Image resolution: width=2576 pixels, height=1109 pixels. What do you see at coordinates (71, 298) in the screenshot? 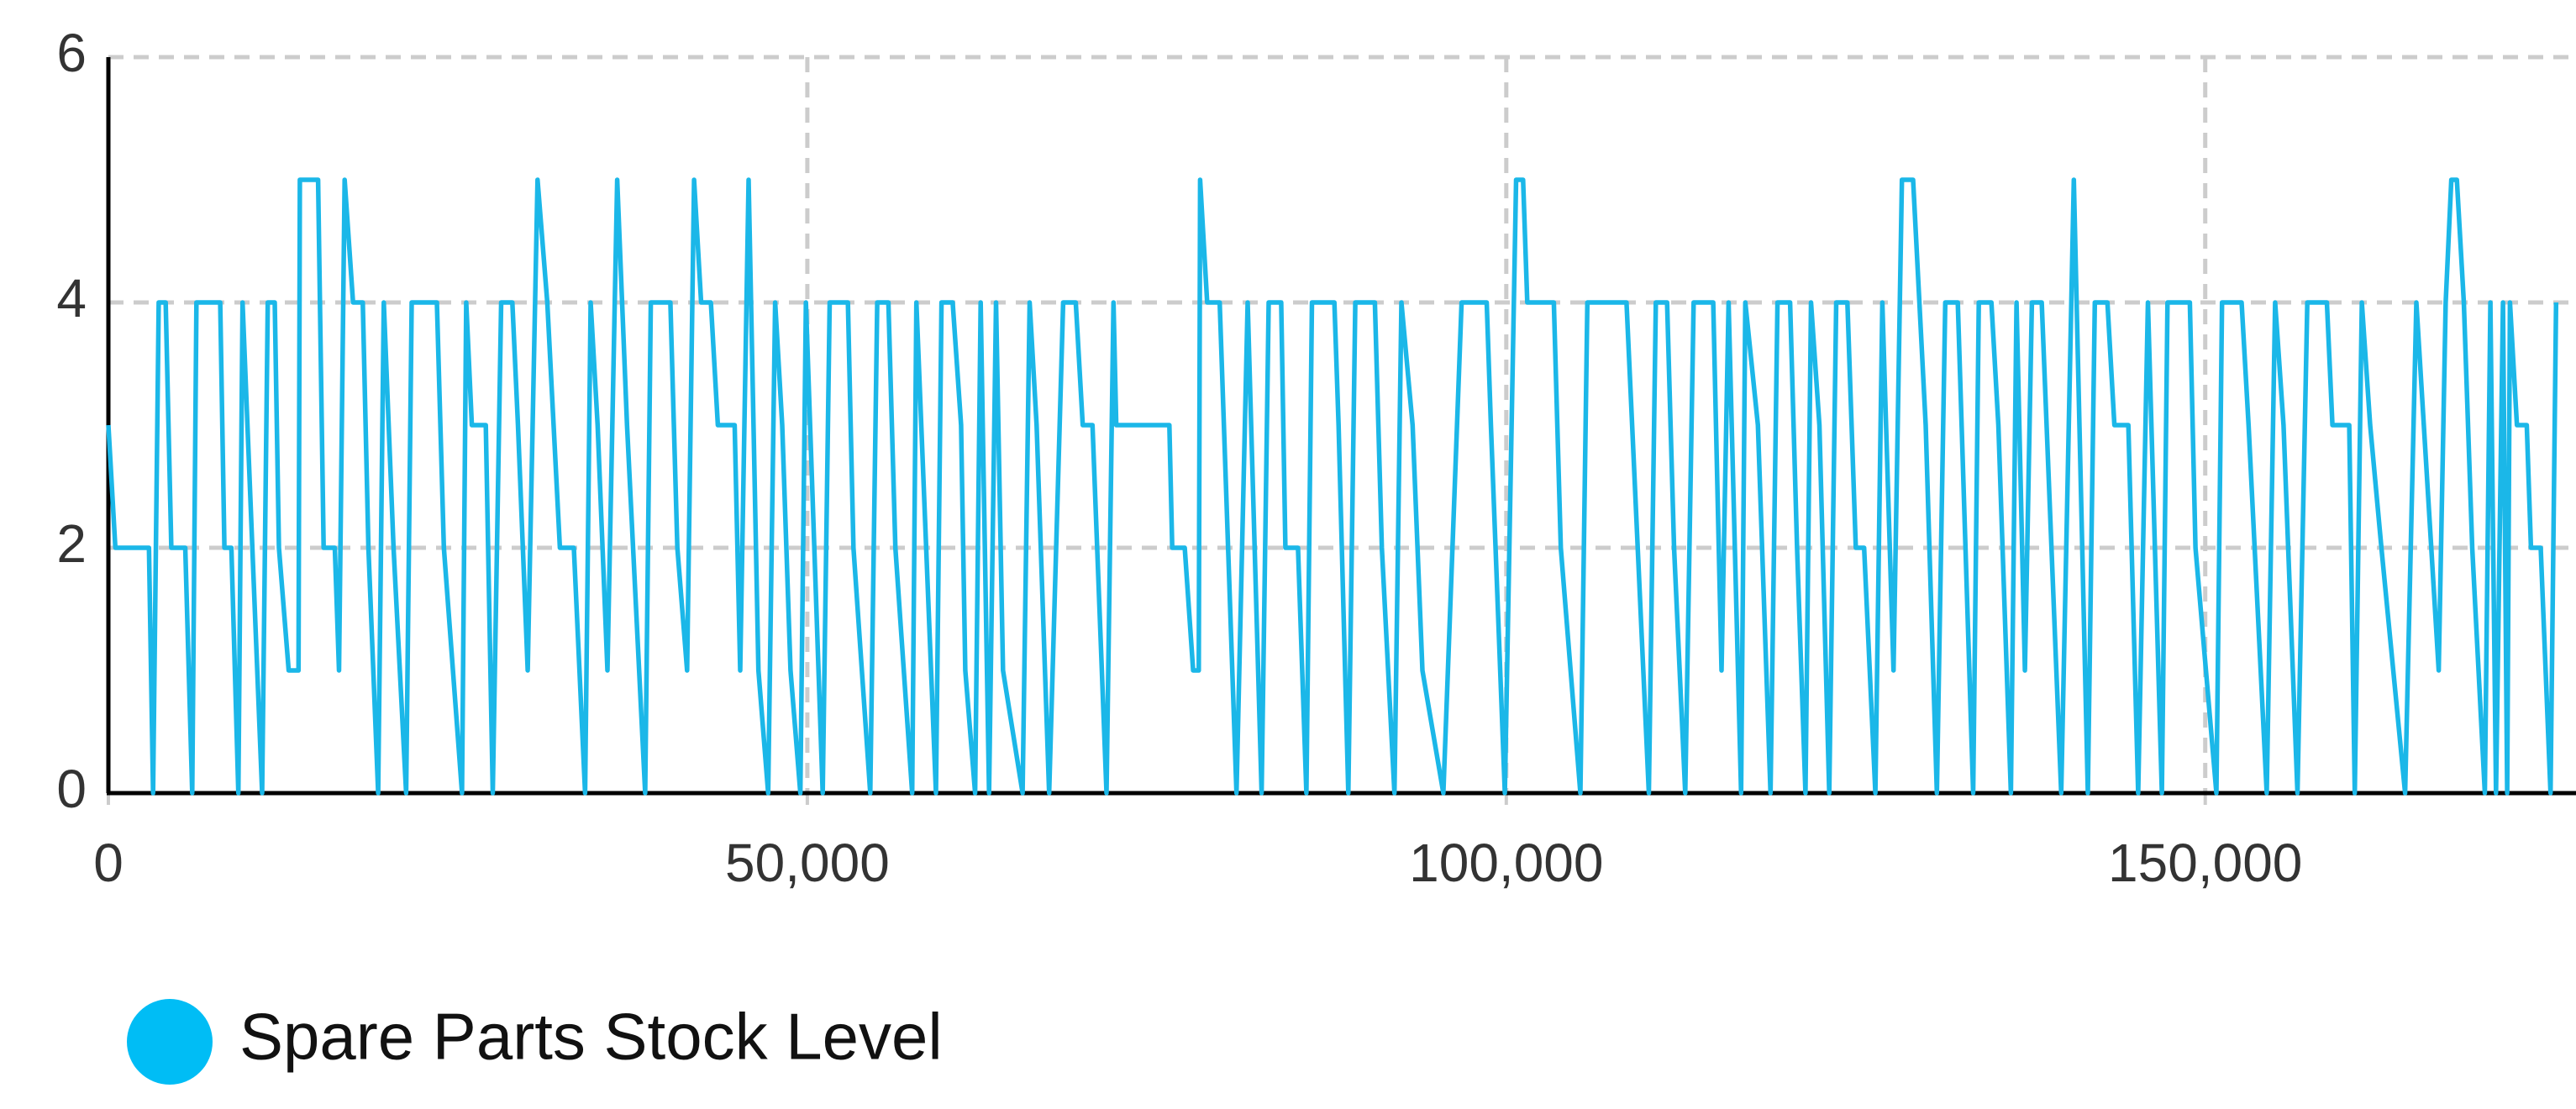
I see `y-tick-label: 4` at bounding box center [71, 298].